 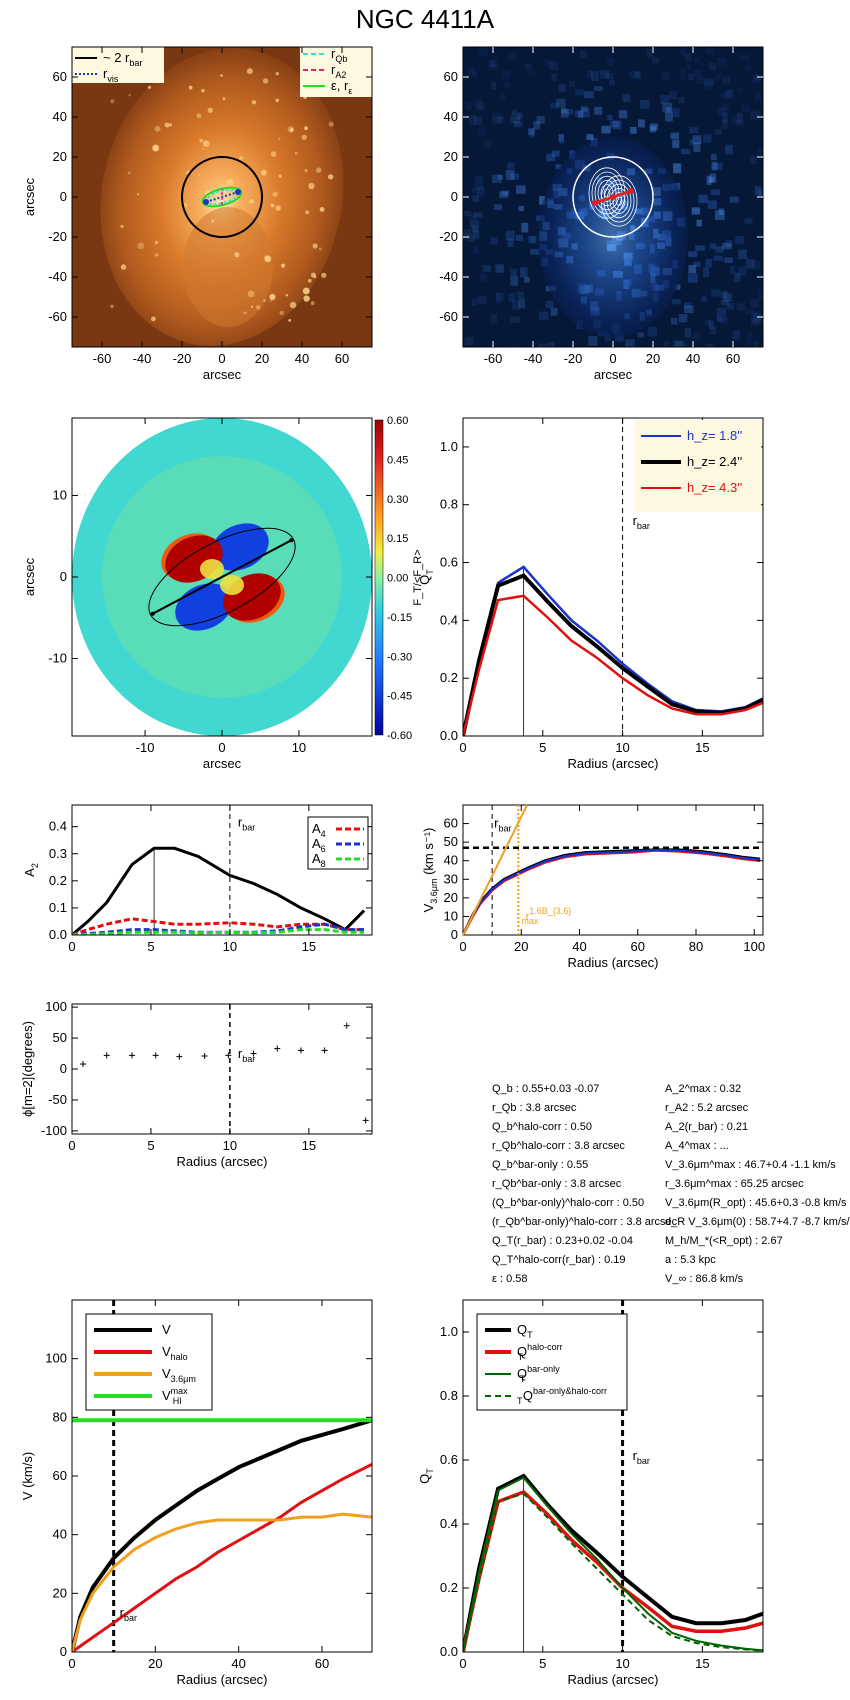 I want to click on y-axis-label: ϕ[m=2](degrees), so click(x=27, y=1069).